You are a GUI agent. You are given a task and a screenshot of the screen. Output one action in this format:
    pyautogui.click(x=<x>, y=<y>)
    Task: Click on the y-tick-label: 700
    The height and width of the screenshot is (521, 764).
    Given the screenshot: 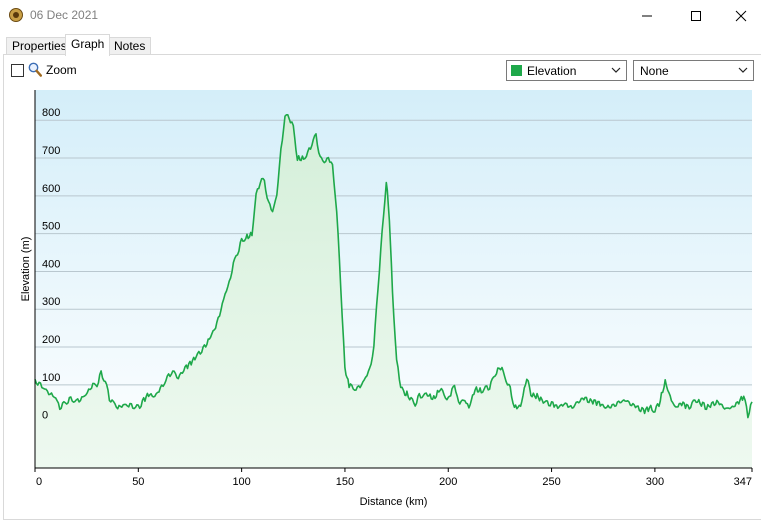 What is the action you would take?
    pyautogui.click(x=51, y=151)
    